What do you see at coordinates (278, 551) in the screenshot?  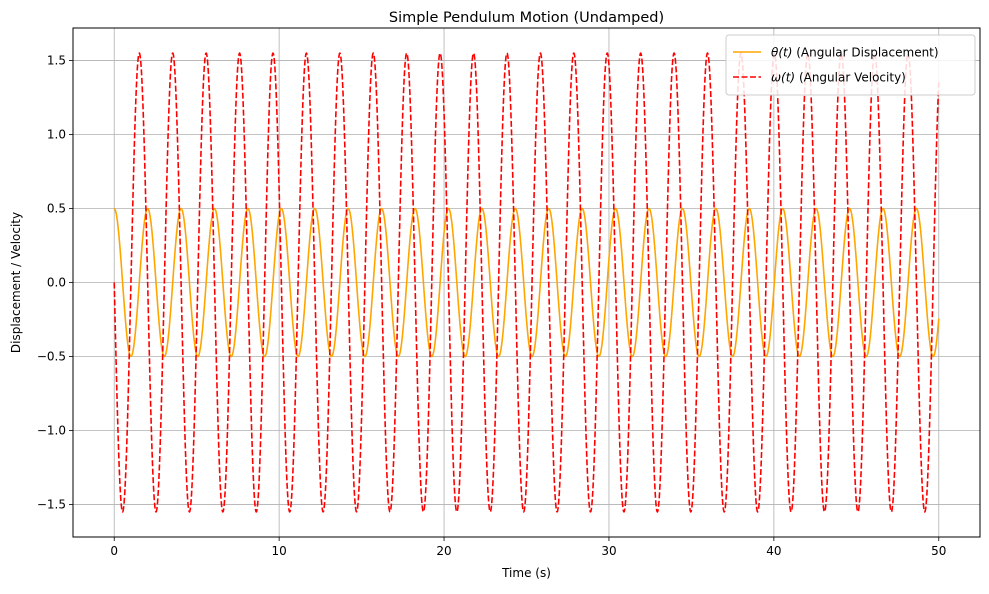 I see `x-tick-label: 10` at bounding box center [278, 551].